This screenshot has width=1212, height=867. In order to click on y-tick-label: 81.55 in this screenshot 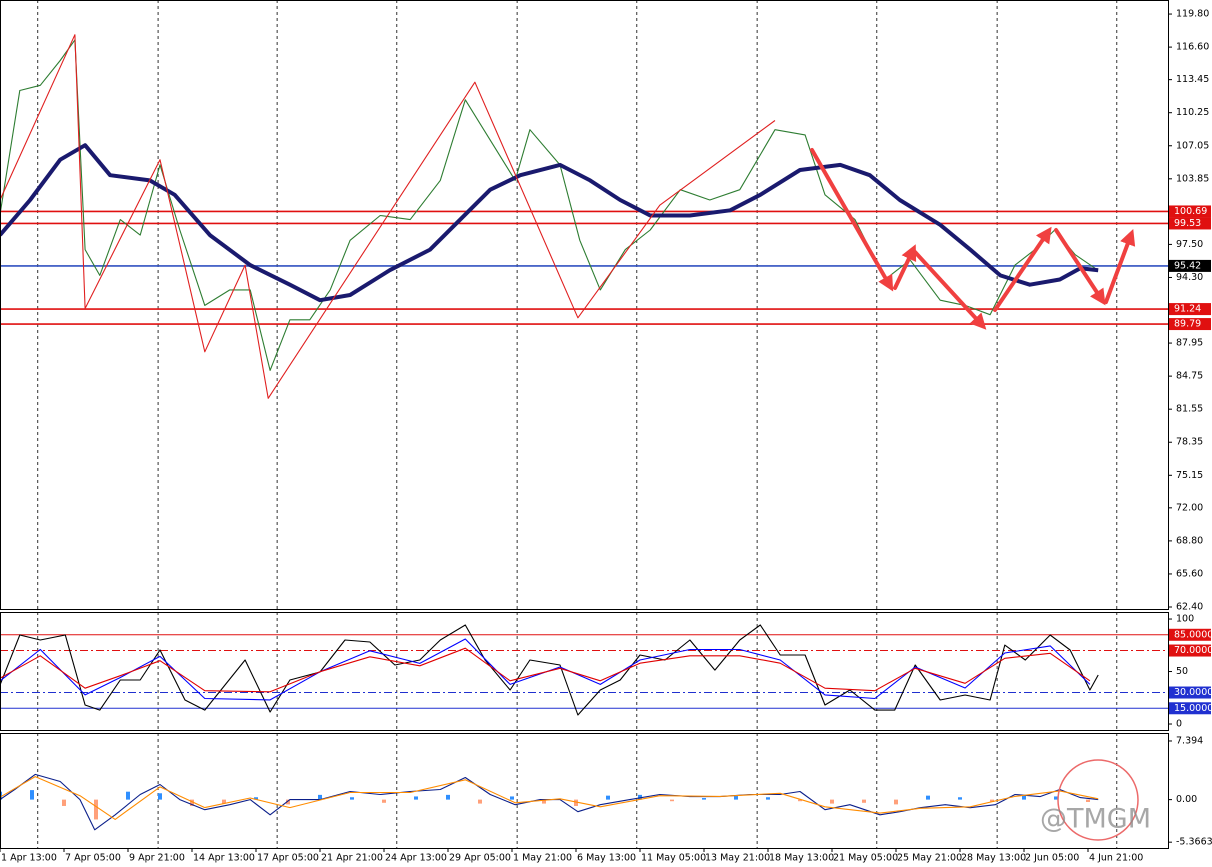, I will do `click(1189, 409)`.